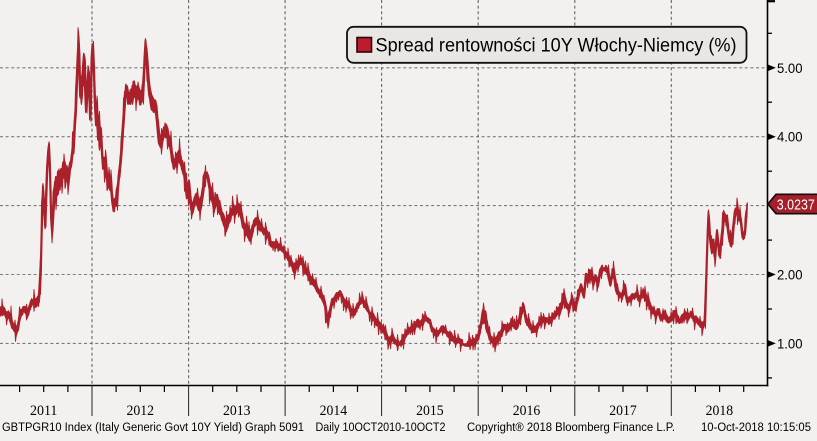 This screenshot has height=441, width=817. I want to click on svg-text: 4.00, so click(790, 138).